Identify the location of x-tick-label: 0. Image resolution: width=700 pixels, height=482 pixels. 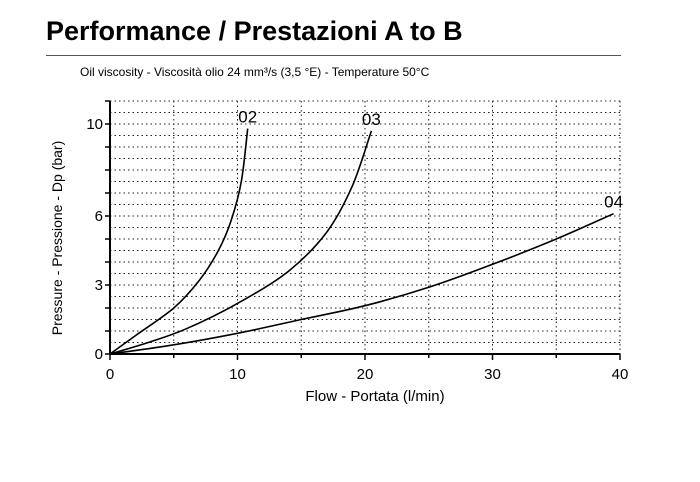
(110, 374).